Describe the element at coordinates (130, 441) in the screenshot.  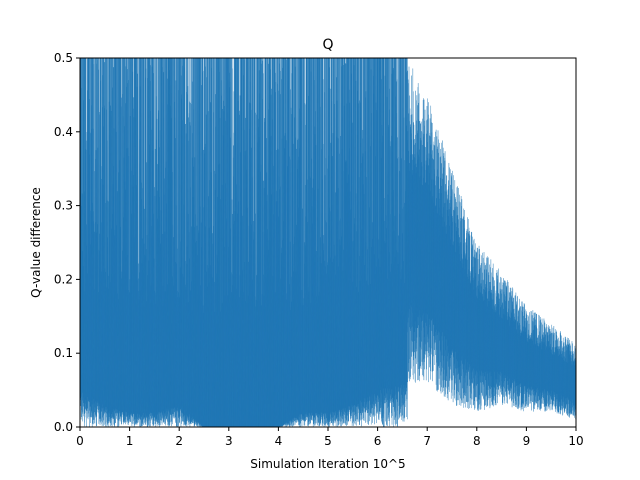
I see `x-tick-label: 1` at that location.